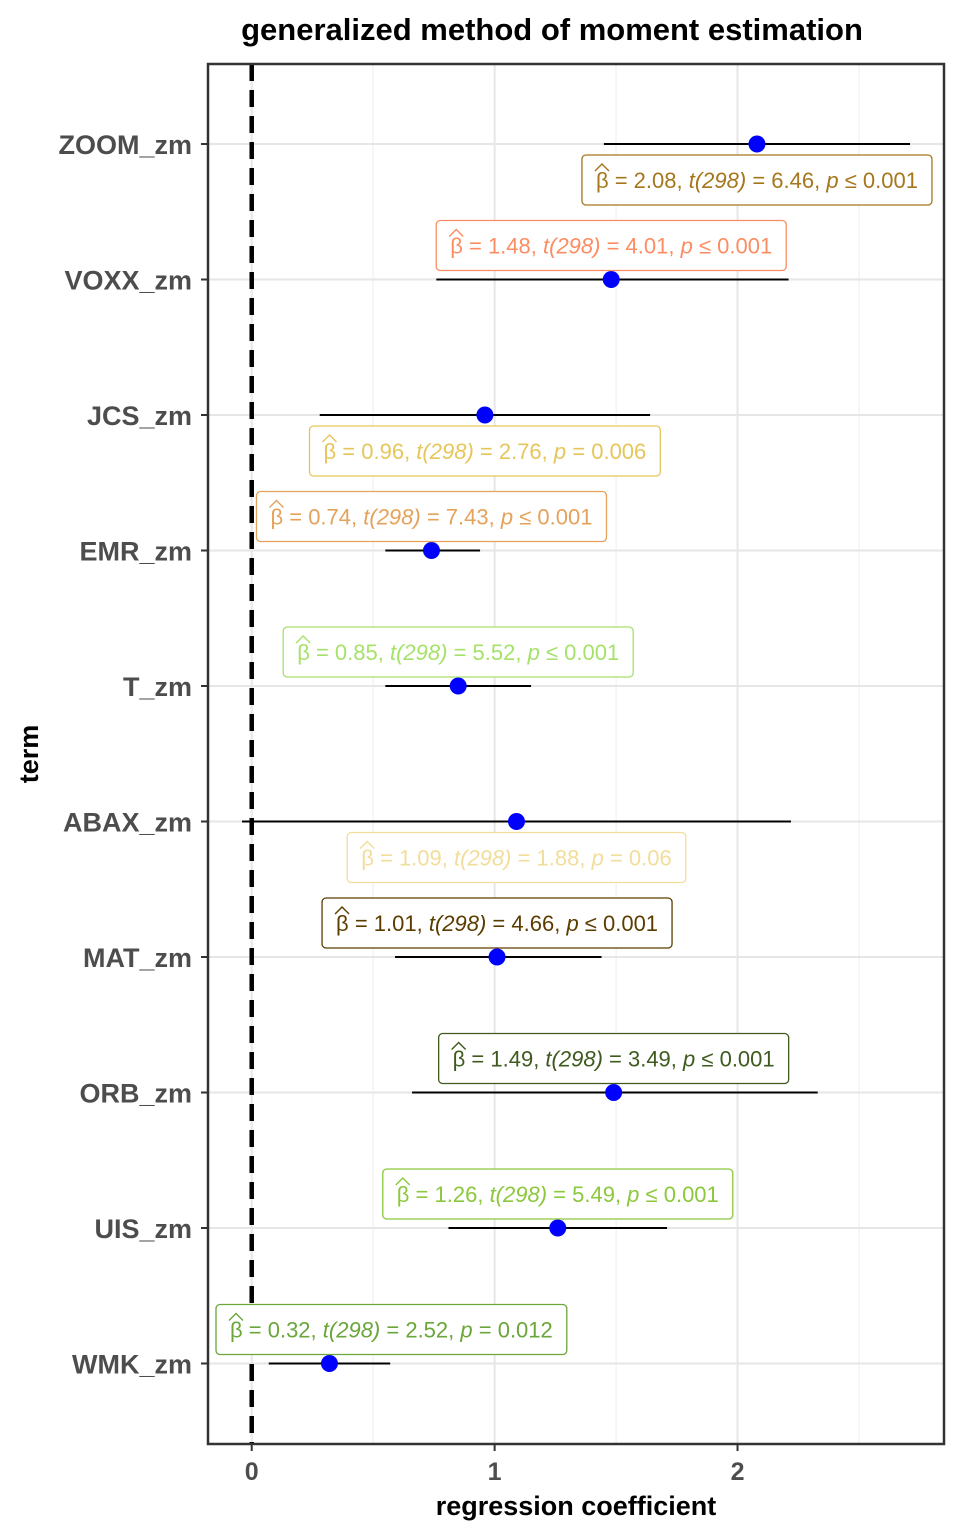 The width and height of the screenshot is (960, 1536). I want to click on y-tick-label: MAT_zm, so click(137, 958).